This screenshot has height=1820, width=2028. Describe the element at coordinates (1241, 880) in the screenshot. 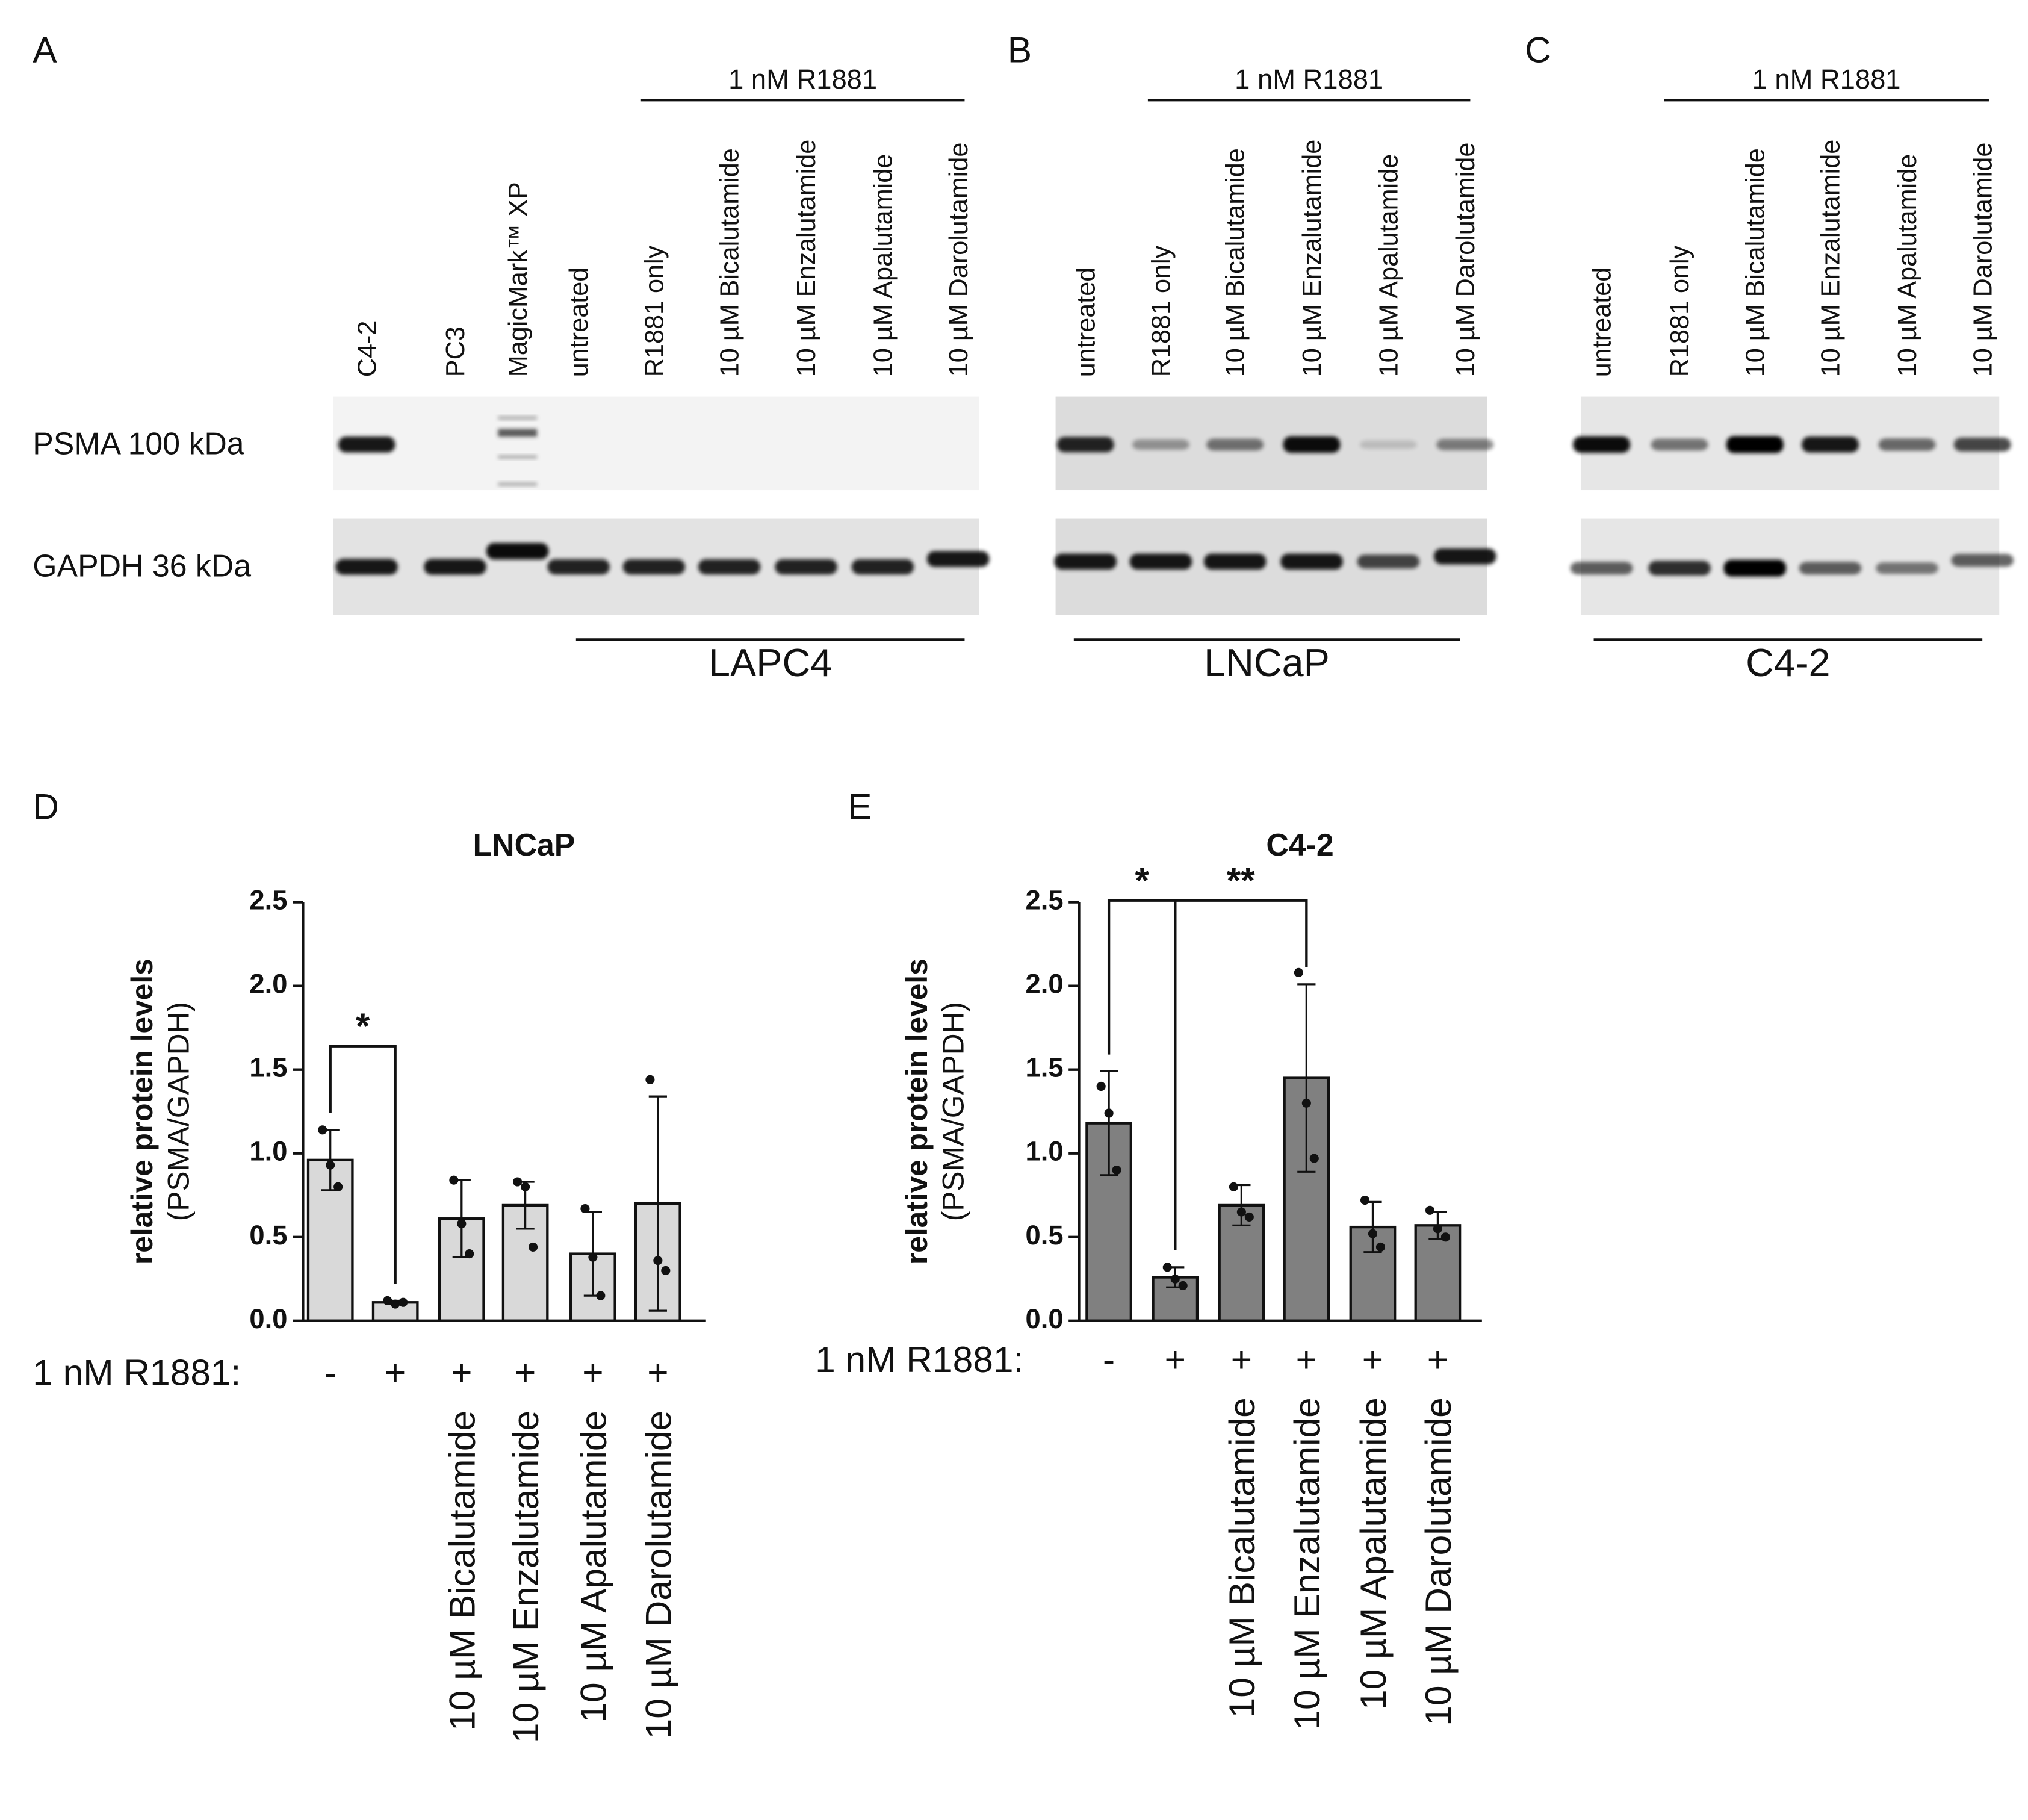

I see `significance-label: **` at that location.